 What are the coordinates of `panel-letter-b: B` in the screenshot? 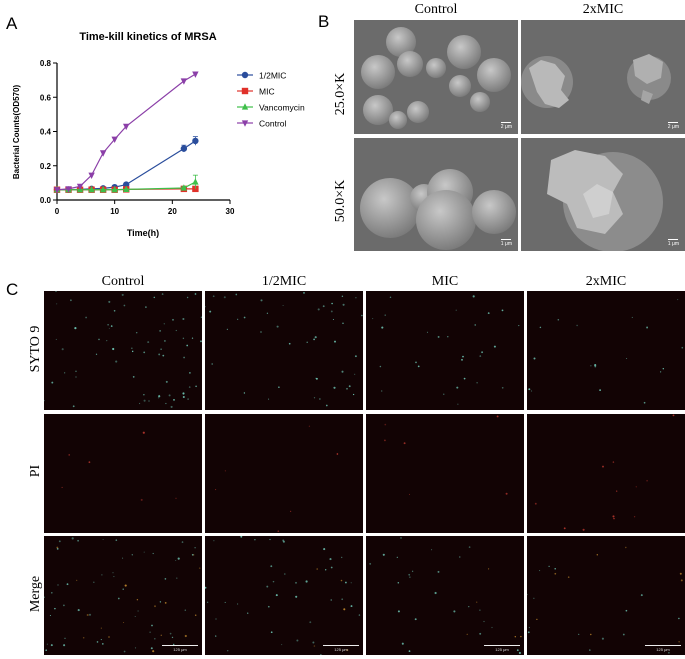 It's located at (324, 21).